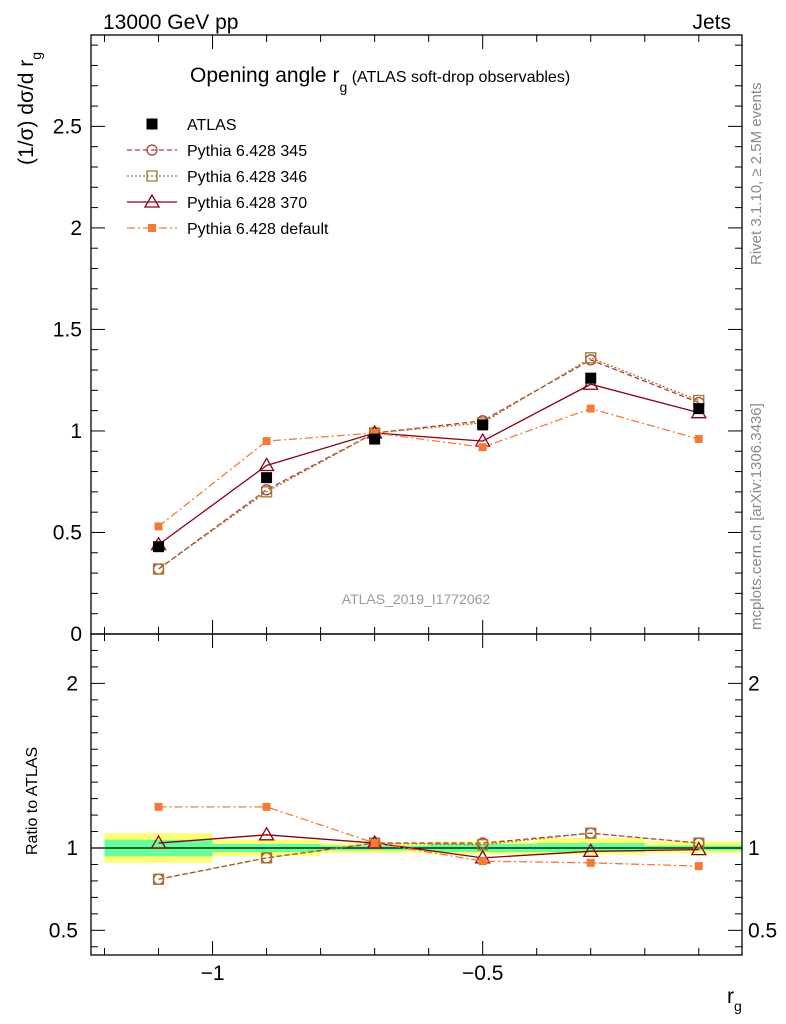  What do you see at coordinates (754, 848) in the screenshot?
I see `ratio-y-tick-label-right: 1` at bounding box center [754, 848].